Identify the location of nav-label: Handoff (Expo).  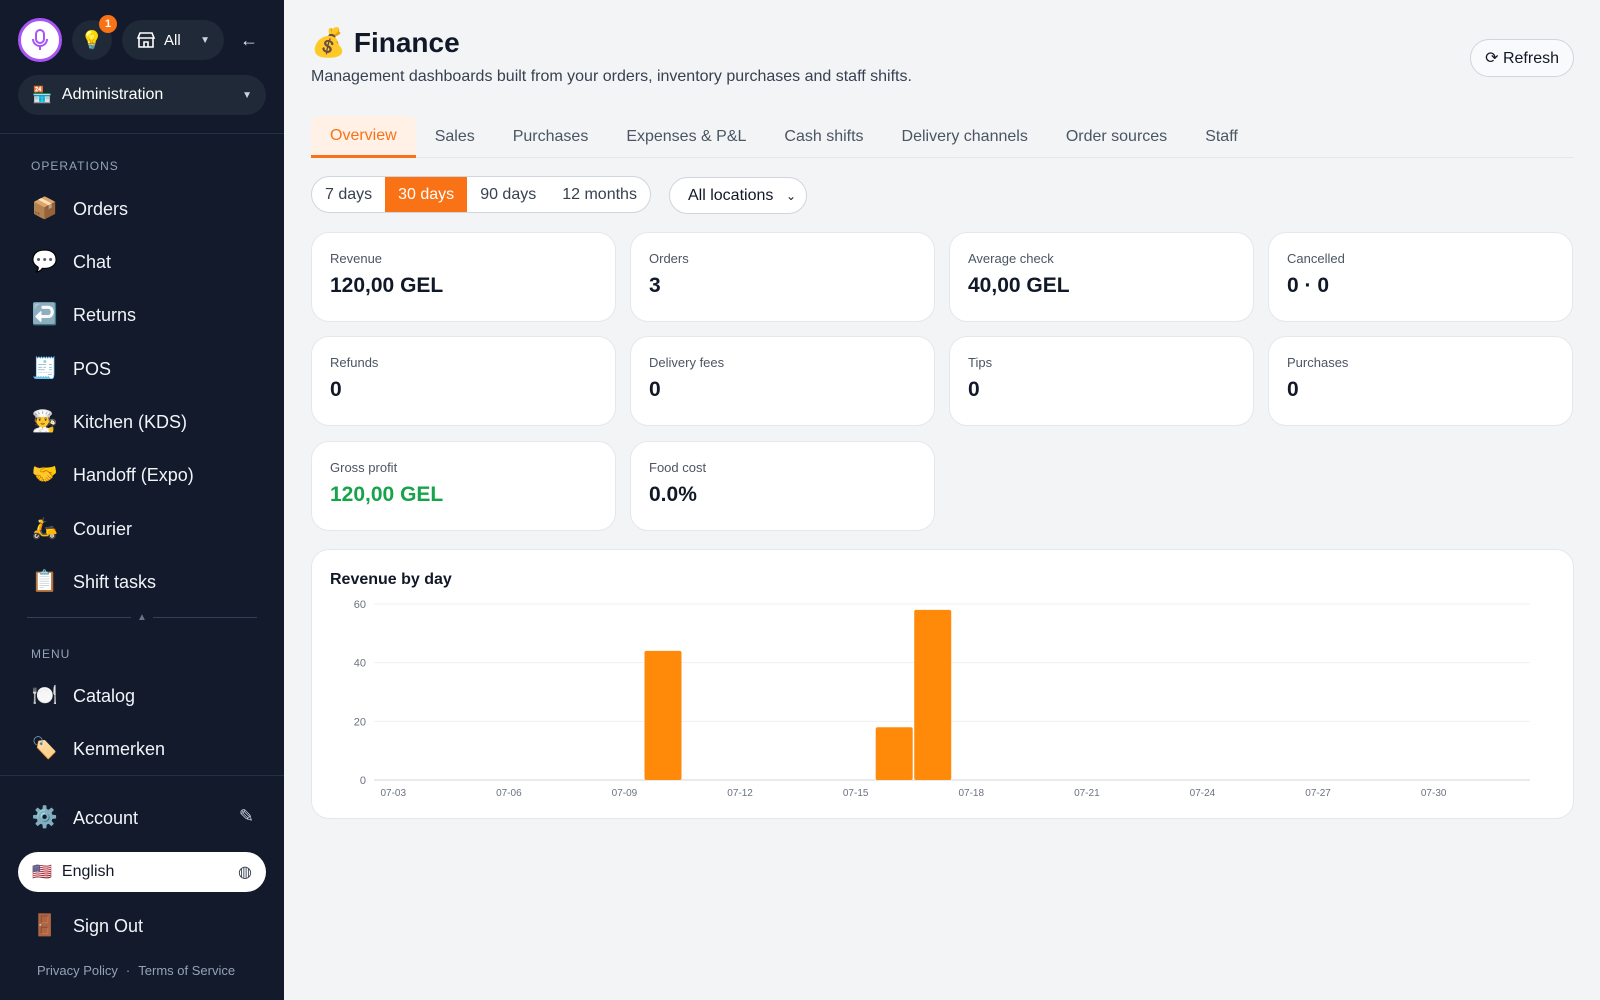
(133, 474).